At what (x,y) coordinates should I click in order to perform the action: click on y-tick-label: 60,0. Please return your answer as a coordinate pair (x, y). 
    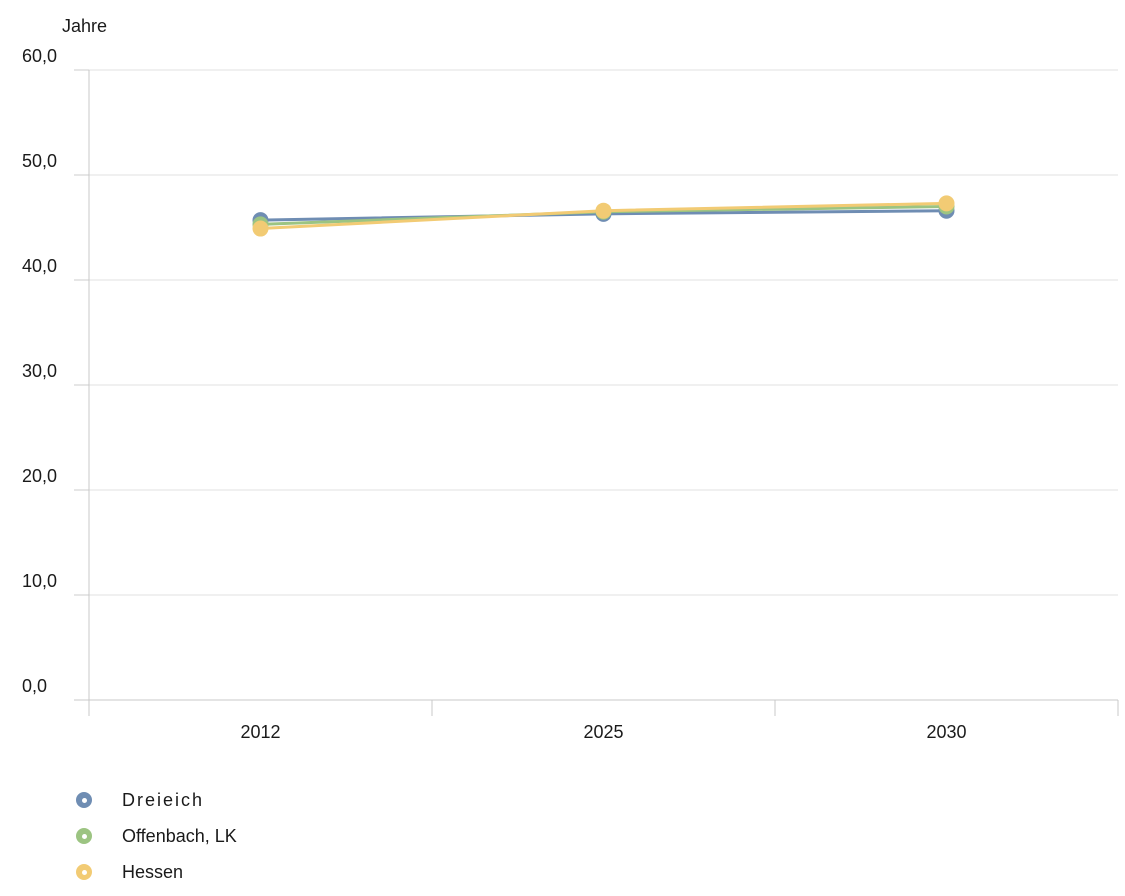
    Looking at the image, I should click on (39, 56).